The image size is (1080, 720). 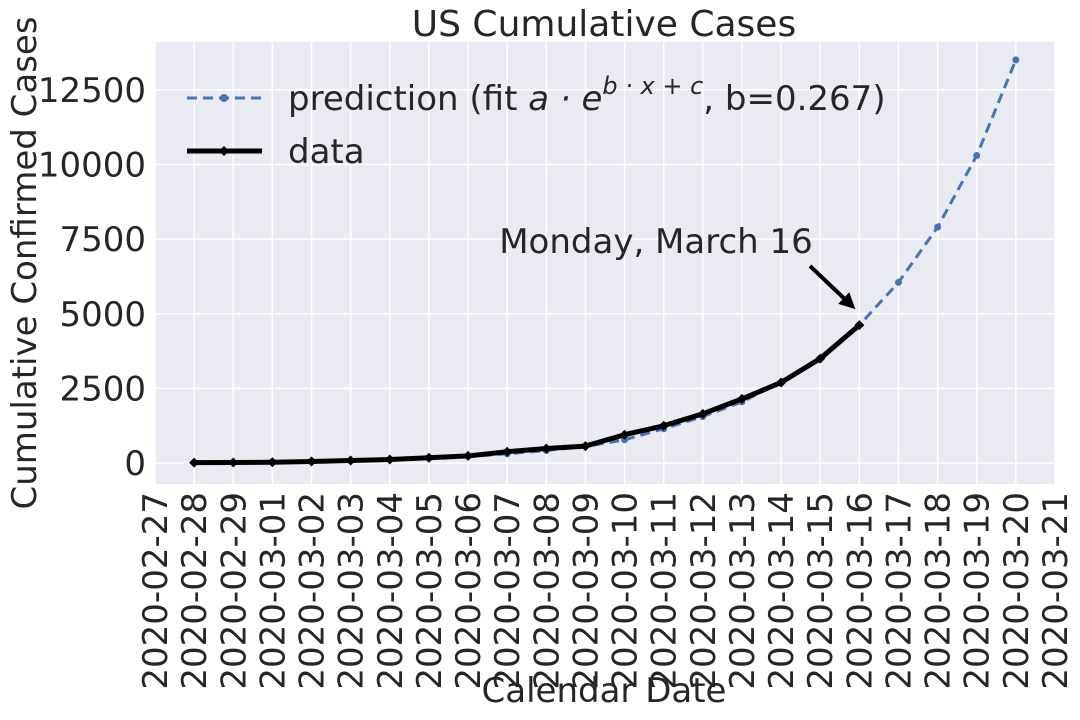 I want to click on x-tick-label: 2020-03-10, so click(x=626, y=591).